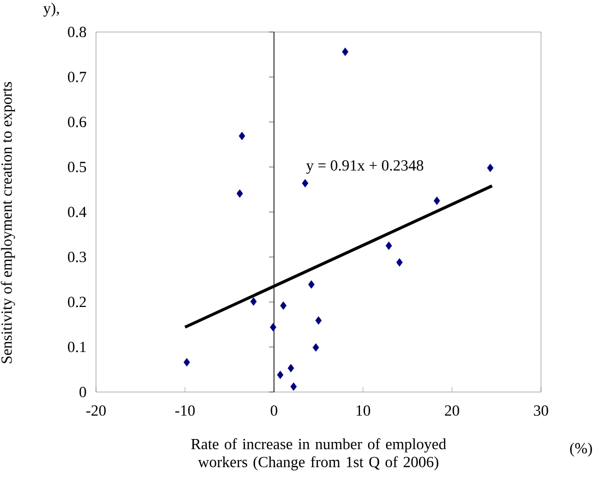  Describe the element at coordinates (77, 302) in the screenshot. I see `y-tick-label: 0.2` at that location.